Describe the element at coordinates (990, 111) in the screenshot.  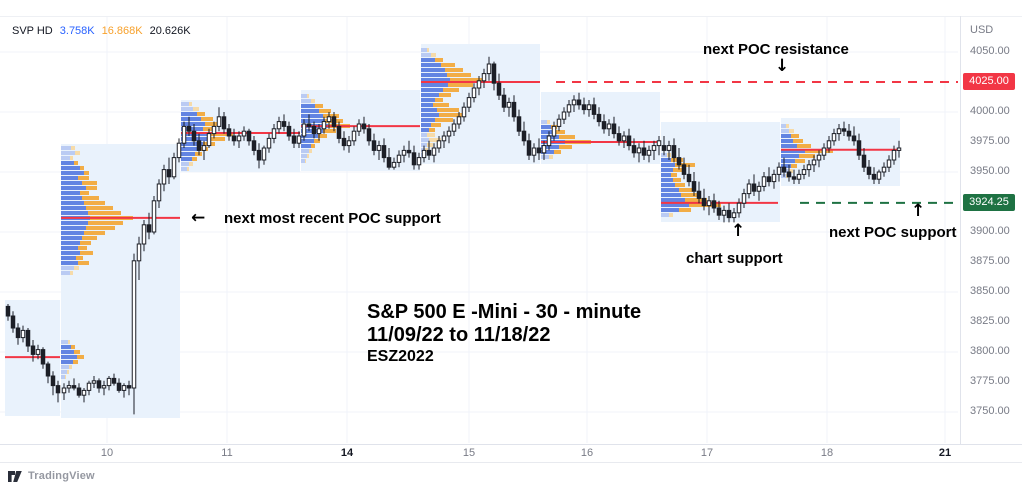
I see `price-tick: 4000.00` at that location.